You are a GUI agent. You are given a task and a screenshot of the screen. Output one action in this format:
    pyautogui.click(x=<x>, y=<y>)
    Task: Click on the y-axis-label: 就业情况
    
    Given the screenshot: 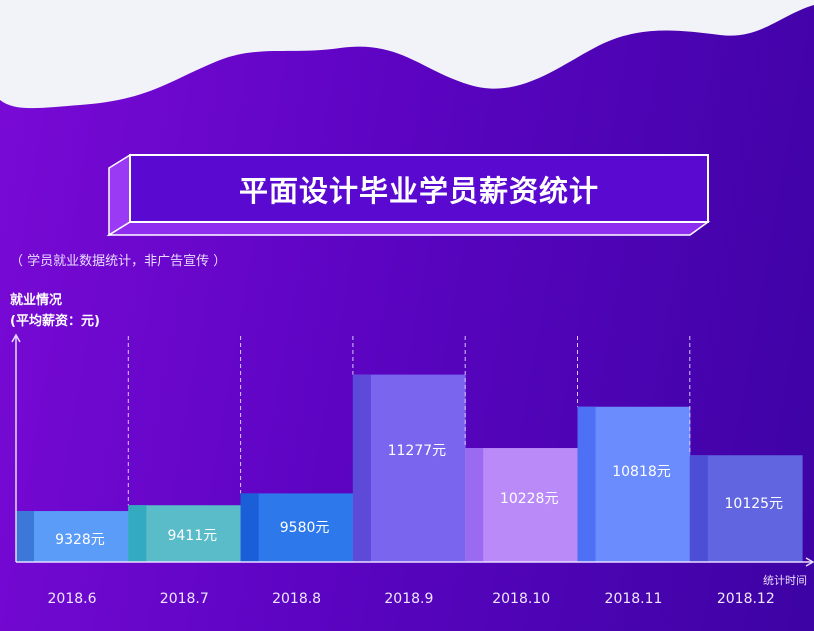 What is the action you would take?
    pyautogui.click(x=36, y=300)
    